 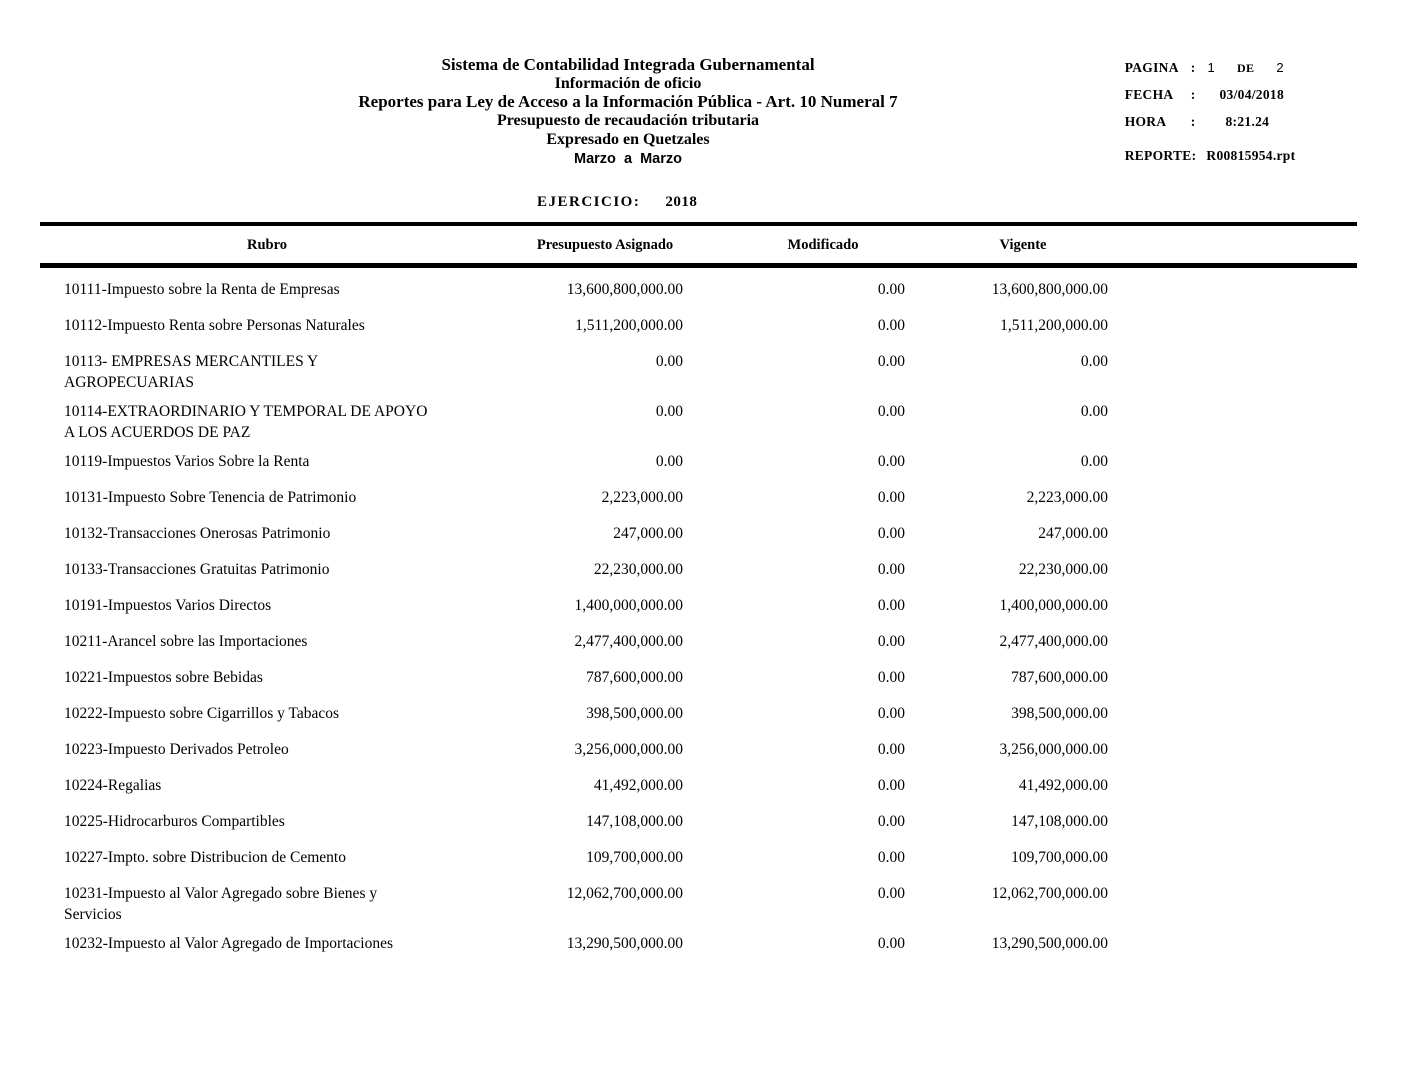 I want to click on rubro-cell: 10191-Impuestos Varios Directos, so click(x=168, y=605).